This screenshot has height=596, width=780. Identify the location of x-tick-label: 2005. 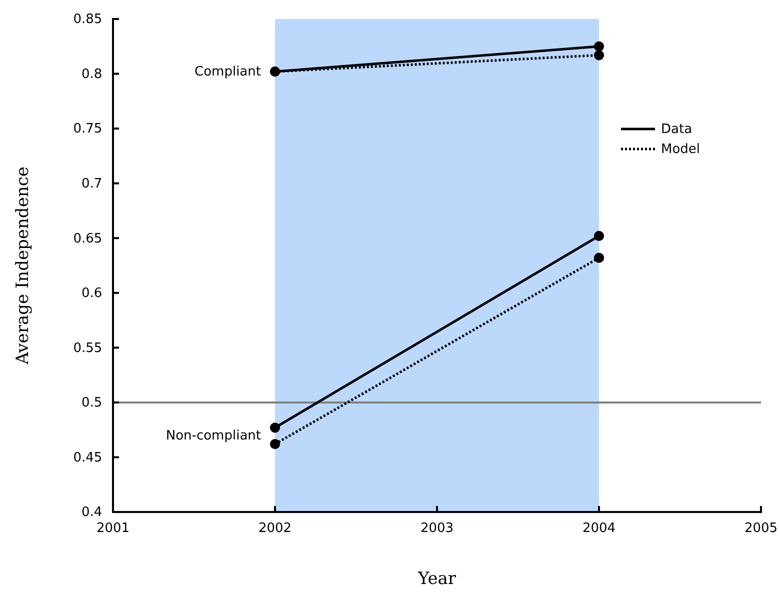
(761, 528).